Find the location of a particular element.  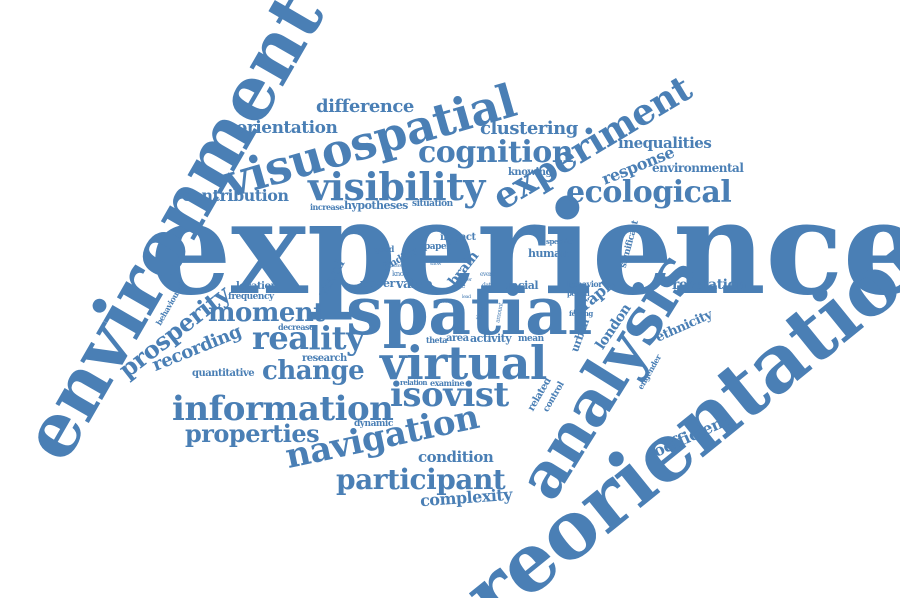

word-increase: increase is located at coordinates (327, 207).